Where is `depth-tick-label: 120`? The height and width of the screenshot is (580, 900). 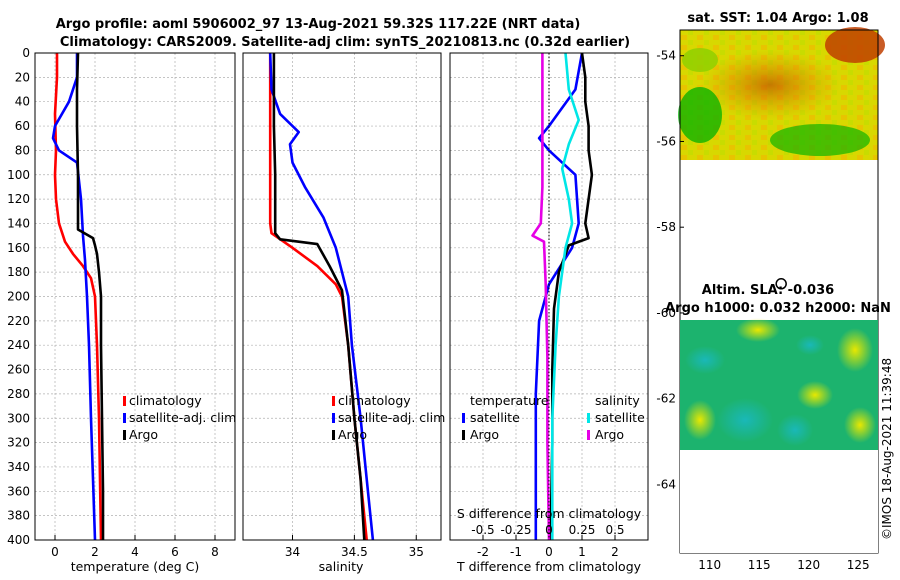 depth-tick-label: 120 is located at coordinates (18, 199).